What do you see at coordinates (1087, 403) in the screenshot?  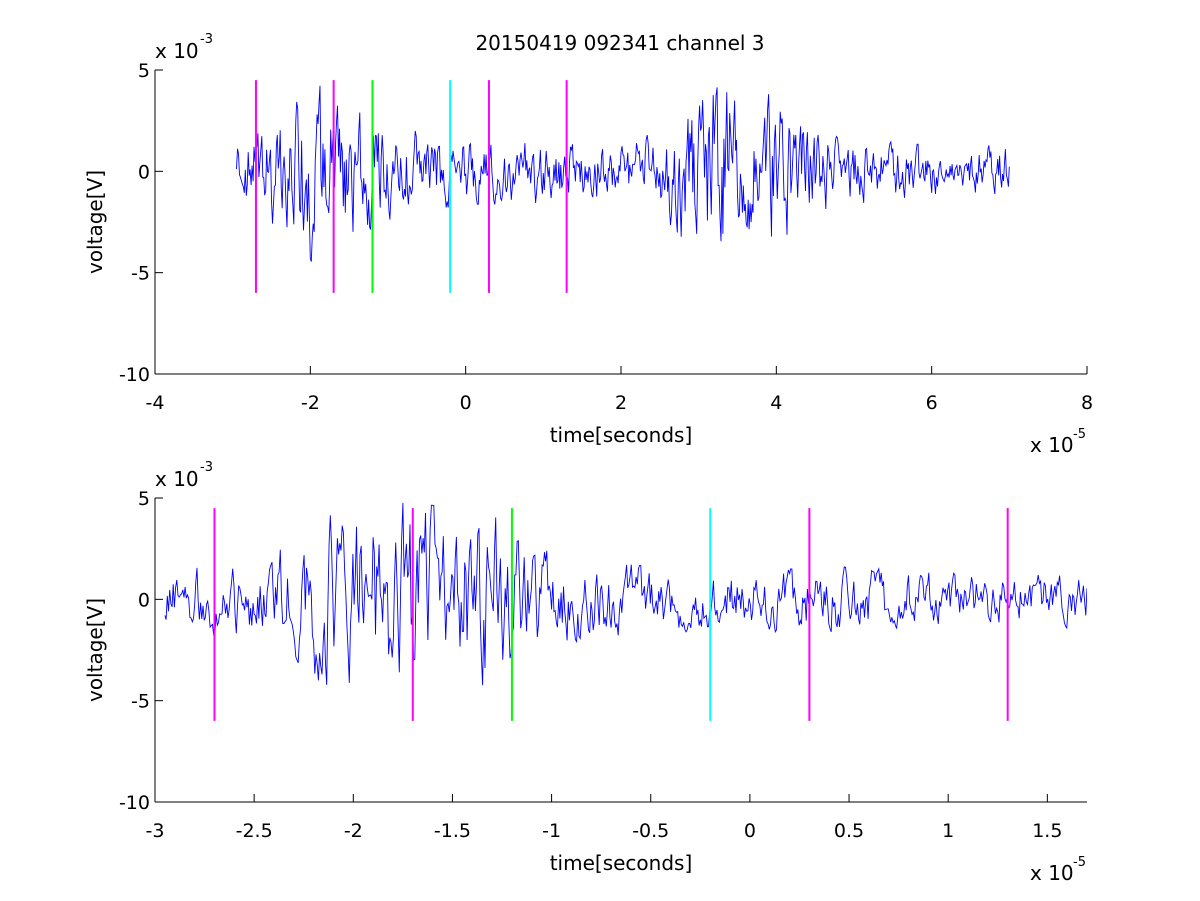 I see `x-tick-label: 8` at bounding box center [1087, 403].